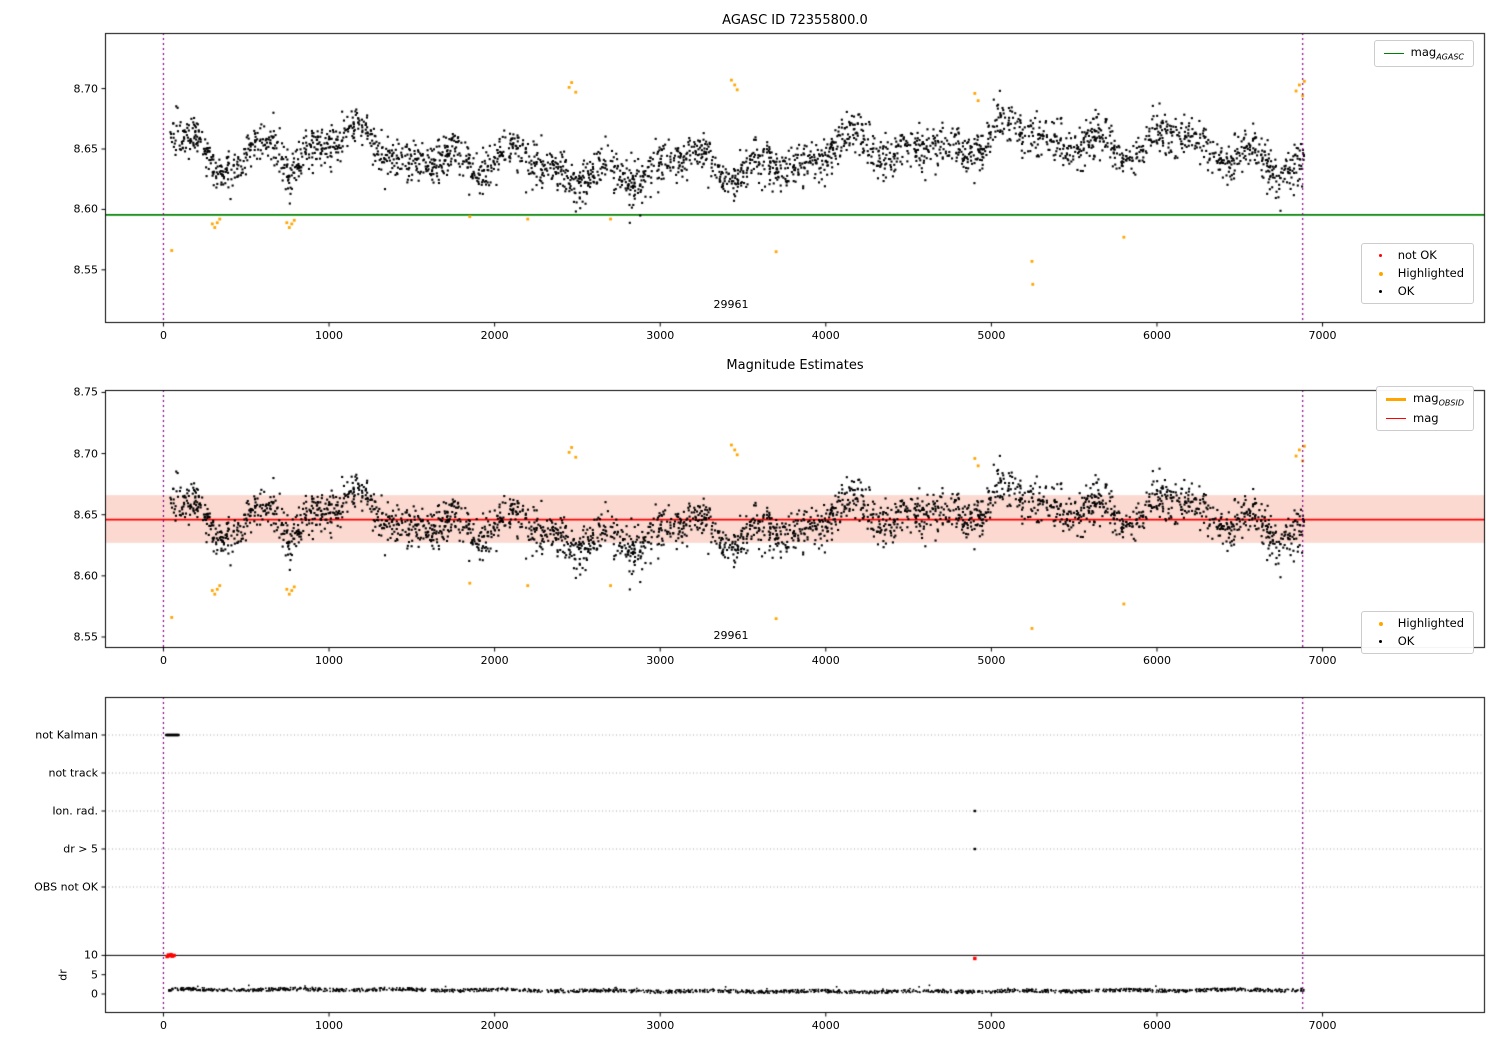 The height and width of the screenshot is (1050, 1500). I want to click on plot3-x-tick-label: 7000, so click(1322, 1025).